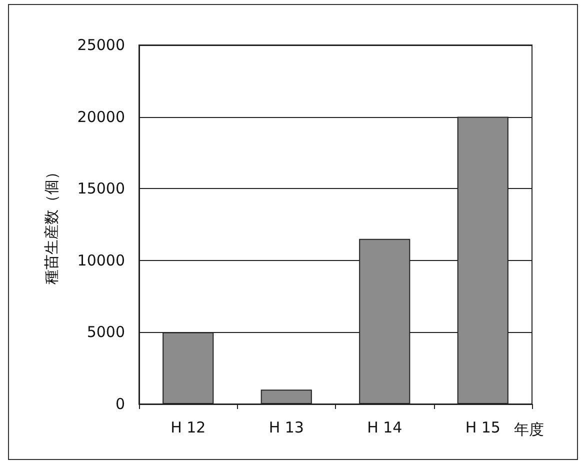  Describe the element at coordinates (101, 117) in the screenshot. I see `y-tick-label: 20000` at that location.